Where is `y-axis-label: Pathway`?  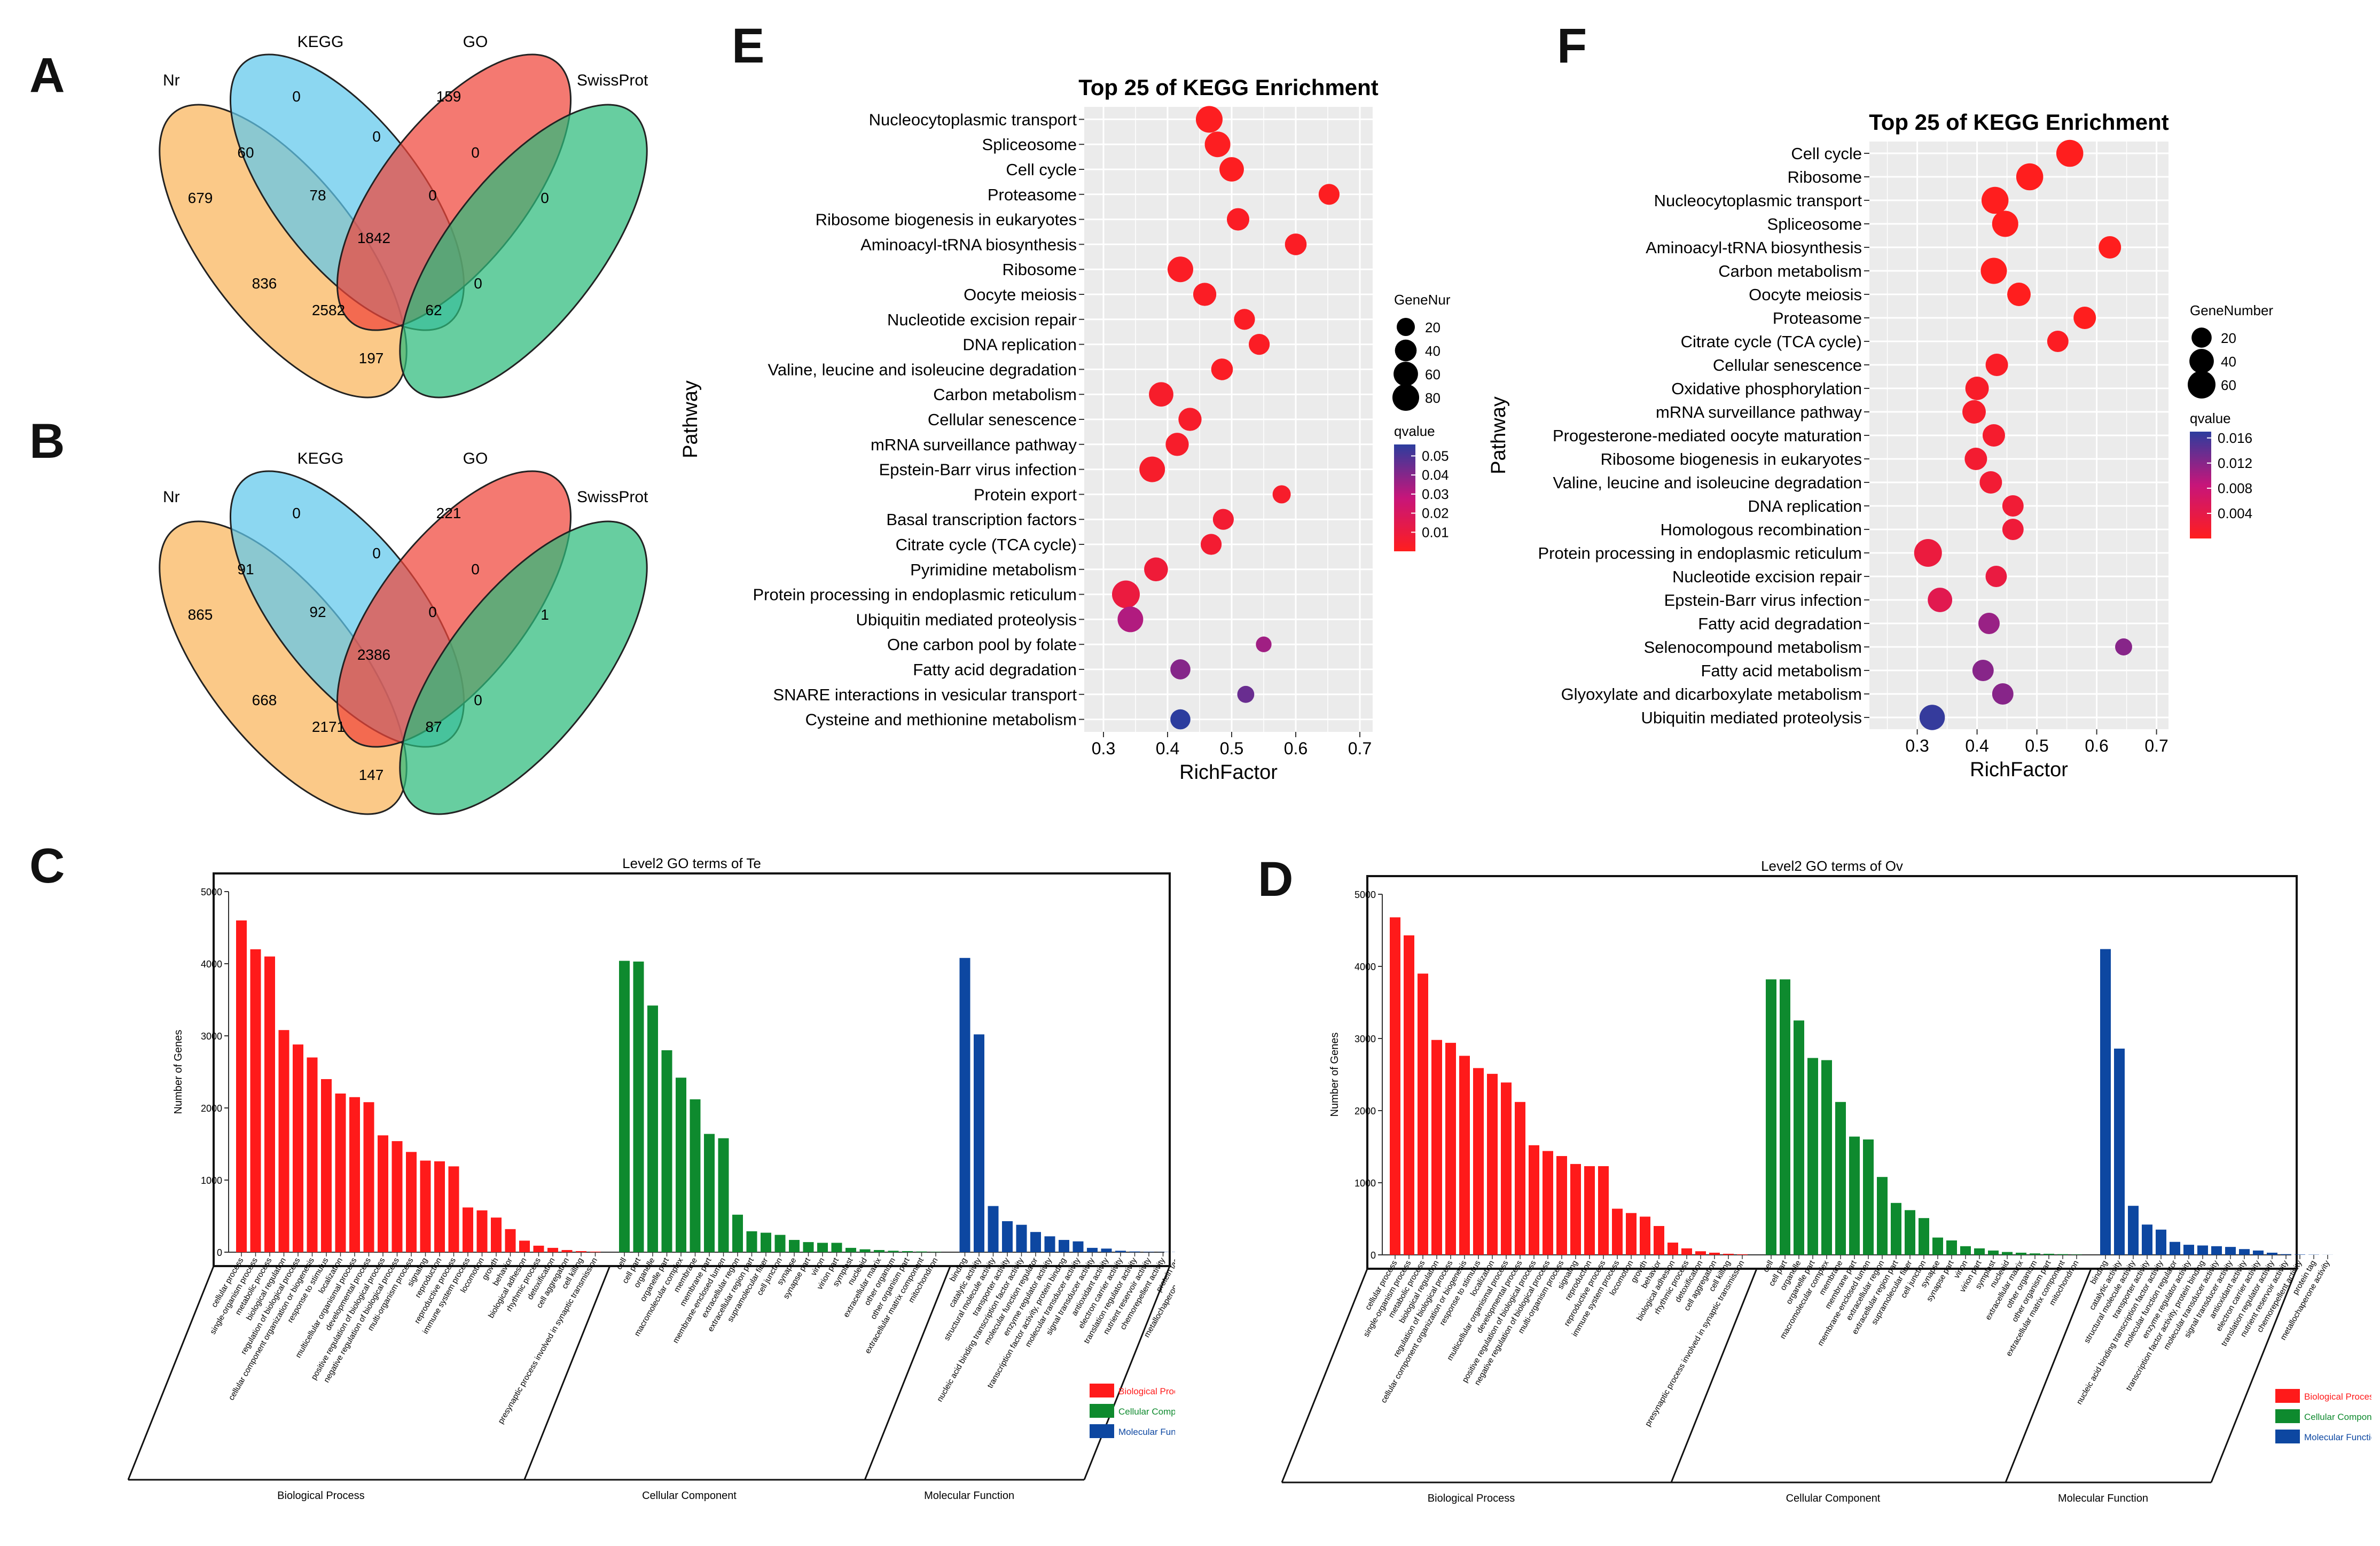 y-axis-label: Pathway is located at coordinates (691, 419).